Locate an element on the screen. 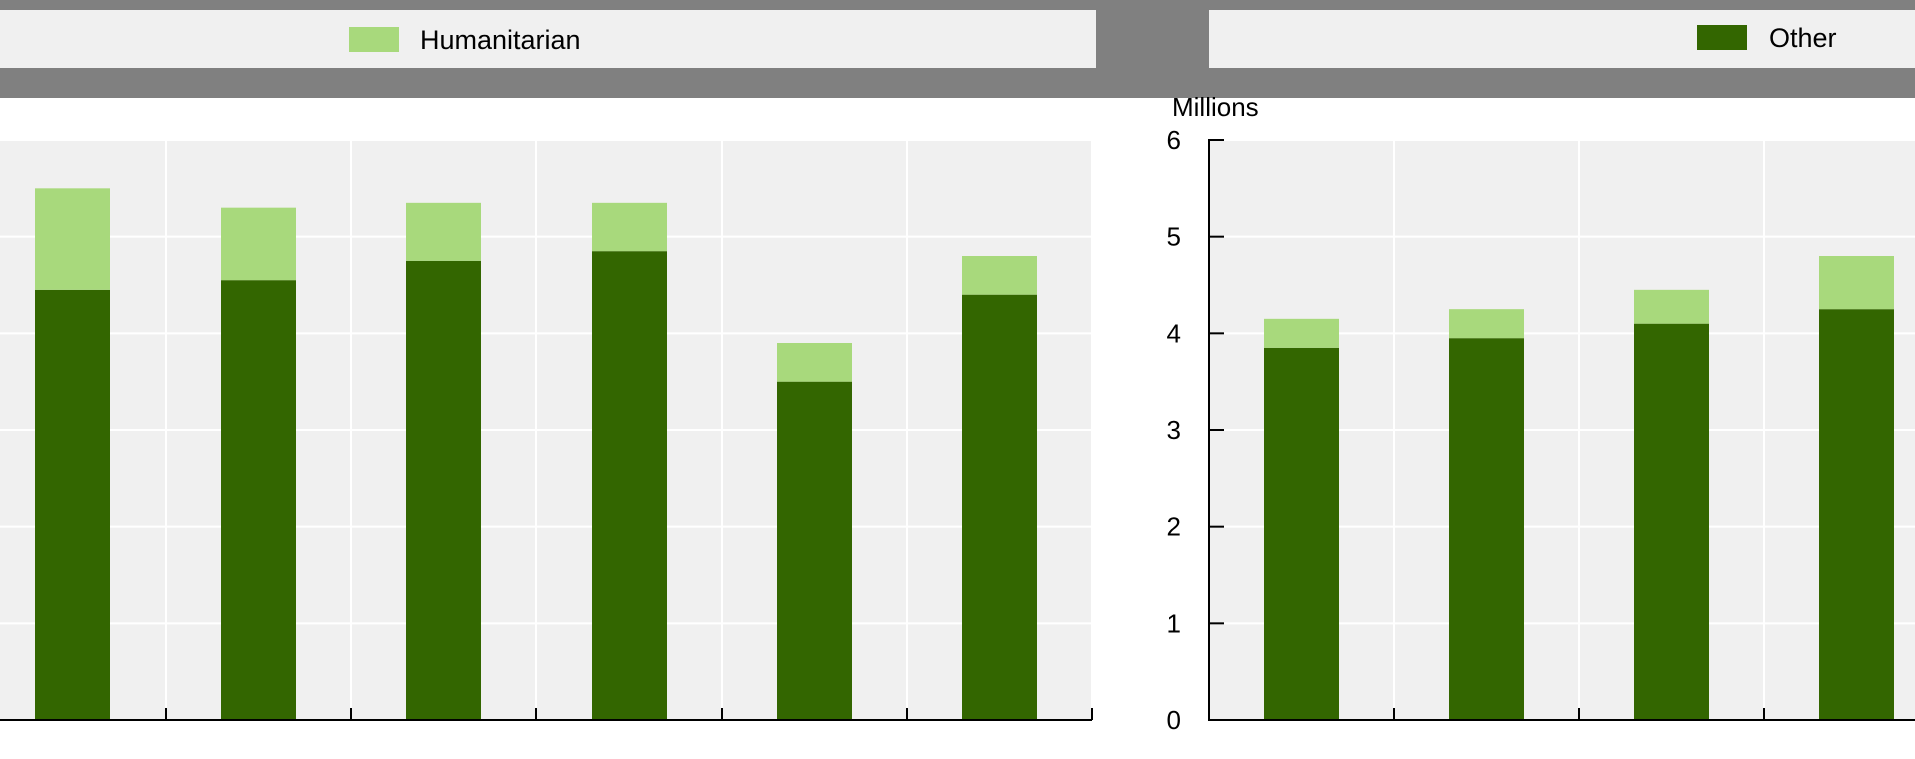  chart-right-y-tick-label: 1 is located at coordinates (1174, 623).